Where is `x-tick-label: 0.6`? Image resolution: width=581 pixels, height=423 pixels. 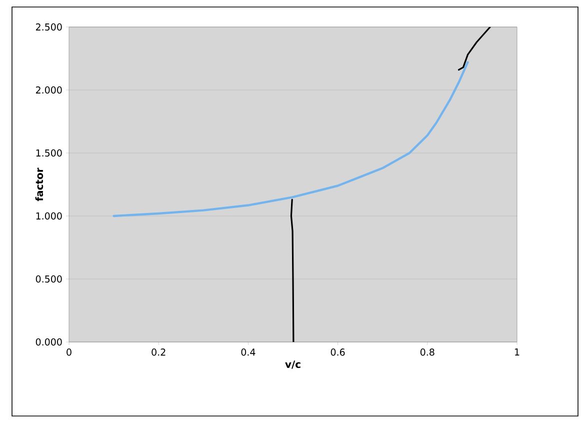 x-tick-label: 0.6 is located at coordinates (337, 352).